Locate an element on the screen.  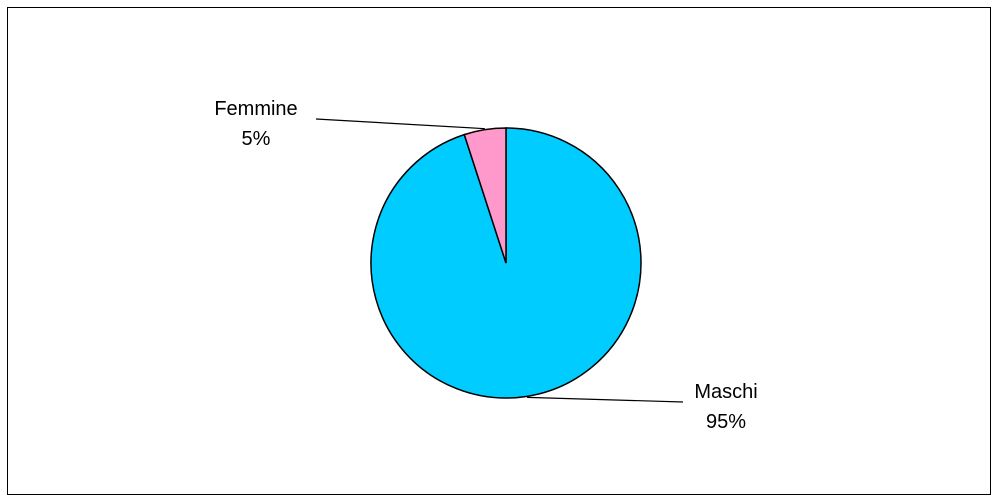
leader-line-maschi is located at coordinates (605, 399).